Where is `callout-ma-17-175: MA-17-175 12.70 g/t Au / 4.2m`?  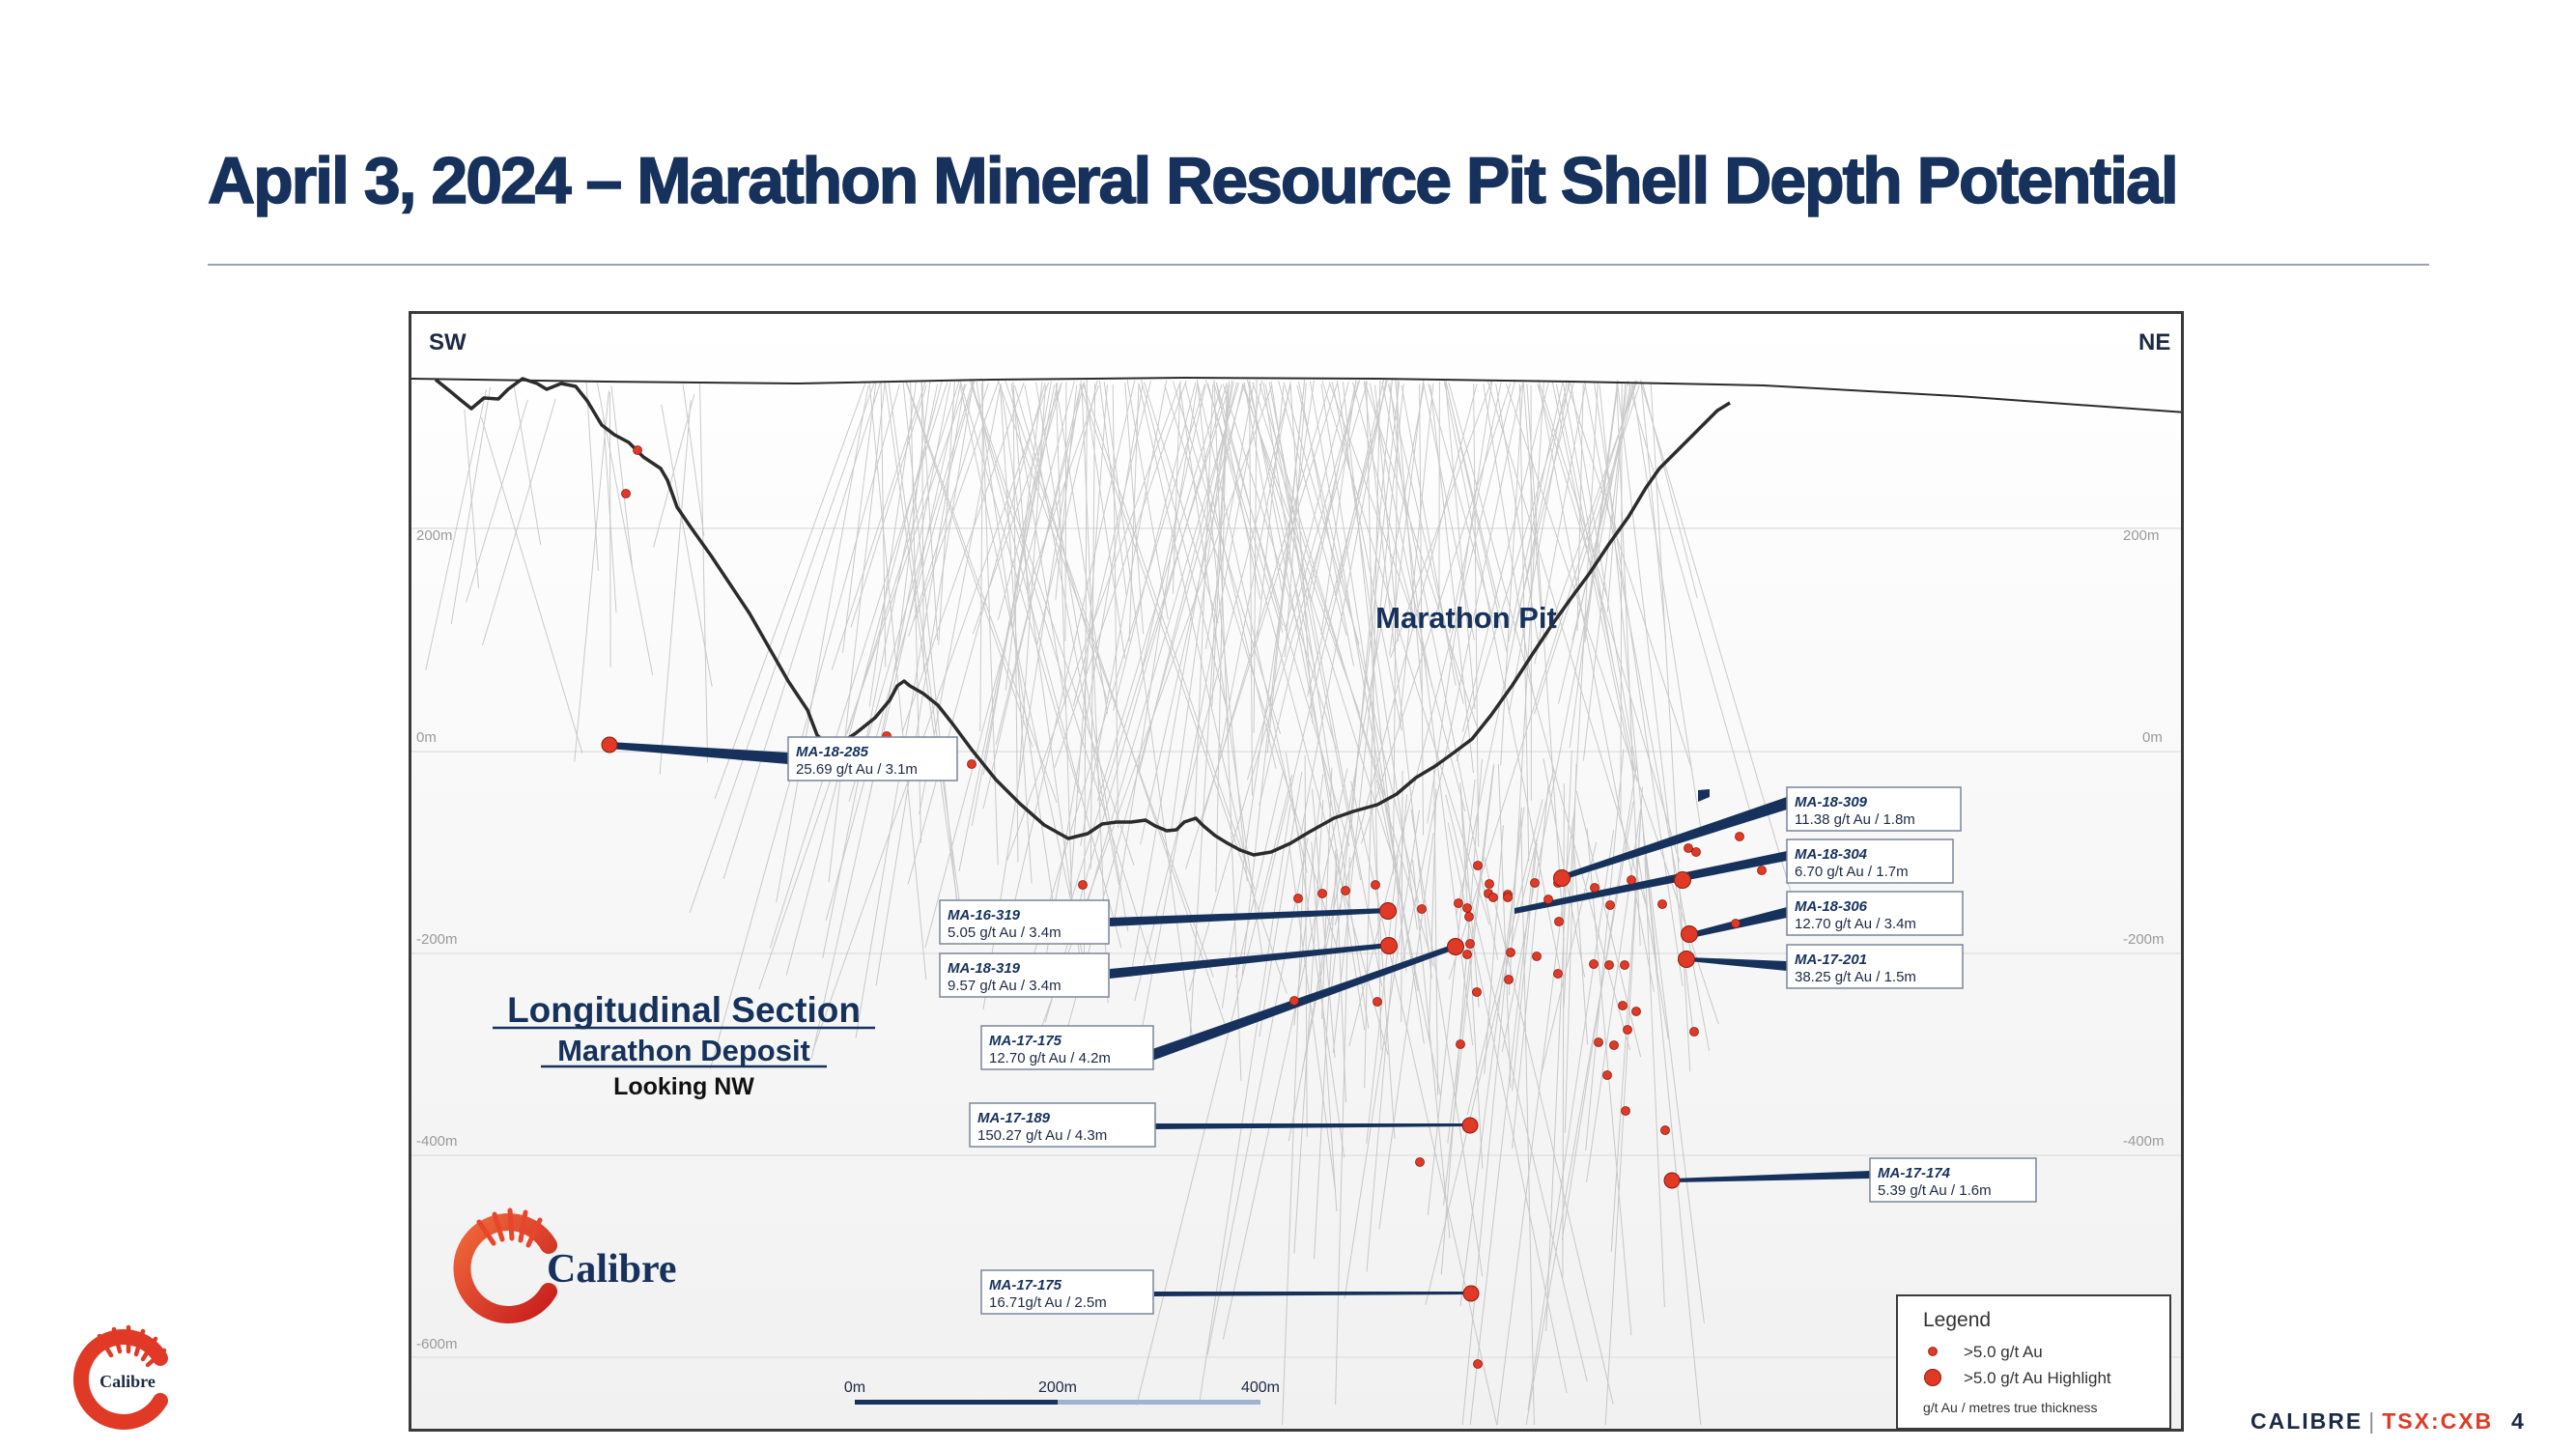 callout-ma-17-175: MA-17-175 12.70 g/t Au / 4.2m is located at coordinates (1067, 1047).